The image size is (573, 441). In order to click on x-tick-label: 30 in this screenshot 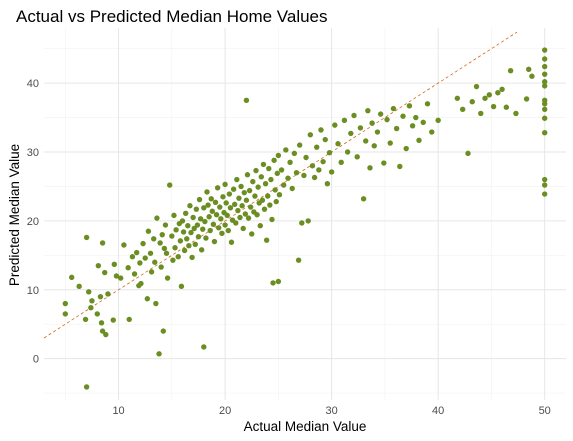, I will do `click(332, 411)`.